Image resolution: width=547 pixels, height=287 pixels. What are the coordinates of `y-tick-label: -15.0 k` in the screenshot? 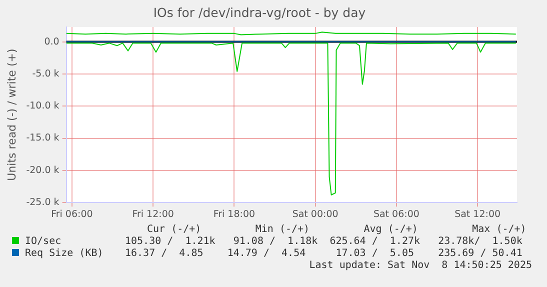 It's located at (43, 138).